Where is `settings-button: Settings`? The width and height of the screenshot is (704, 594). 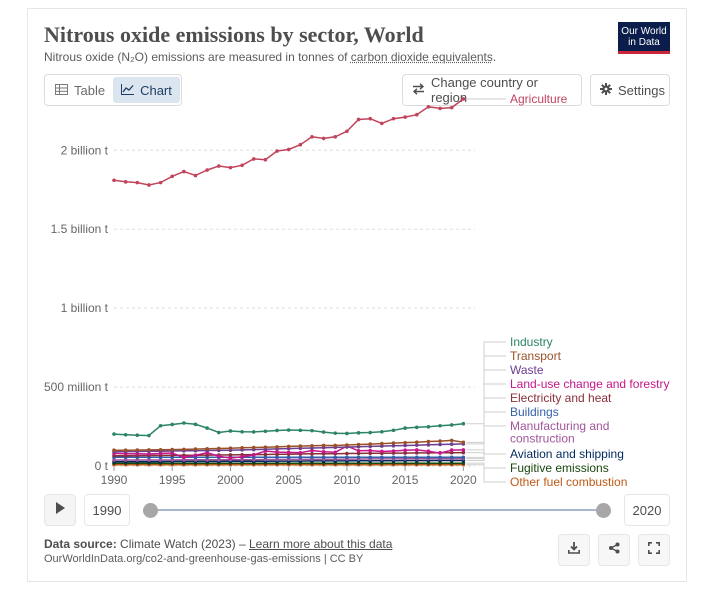
settings-button: Settings is located at coordinates (630, 90).